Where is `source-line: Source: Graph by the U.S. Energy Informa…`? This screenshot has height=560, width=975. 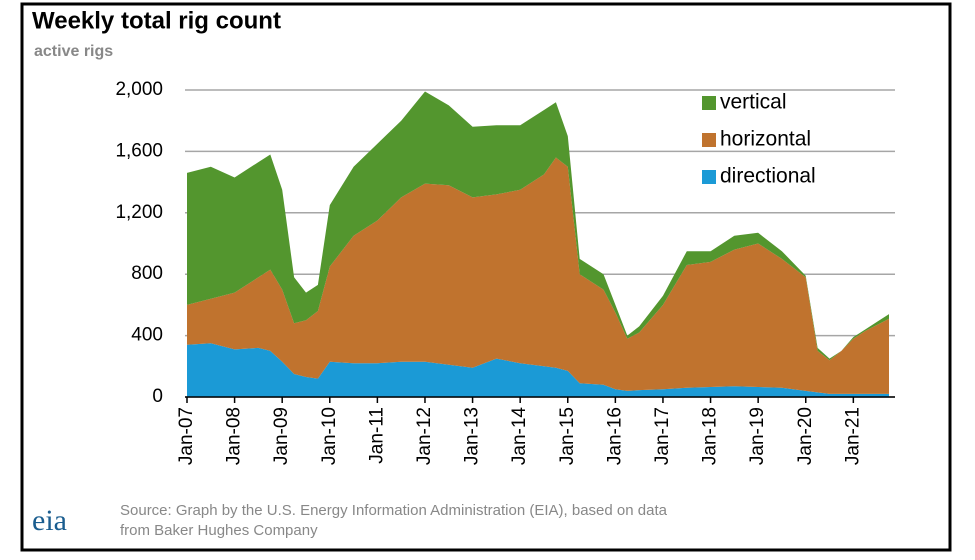
source-line: Source: Graph by the U.S. Energy Informa… is located at coordinates (394, 510).